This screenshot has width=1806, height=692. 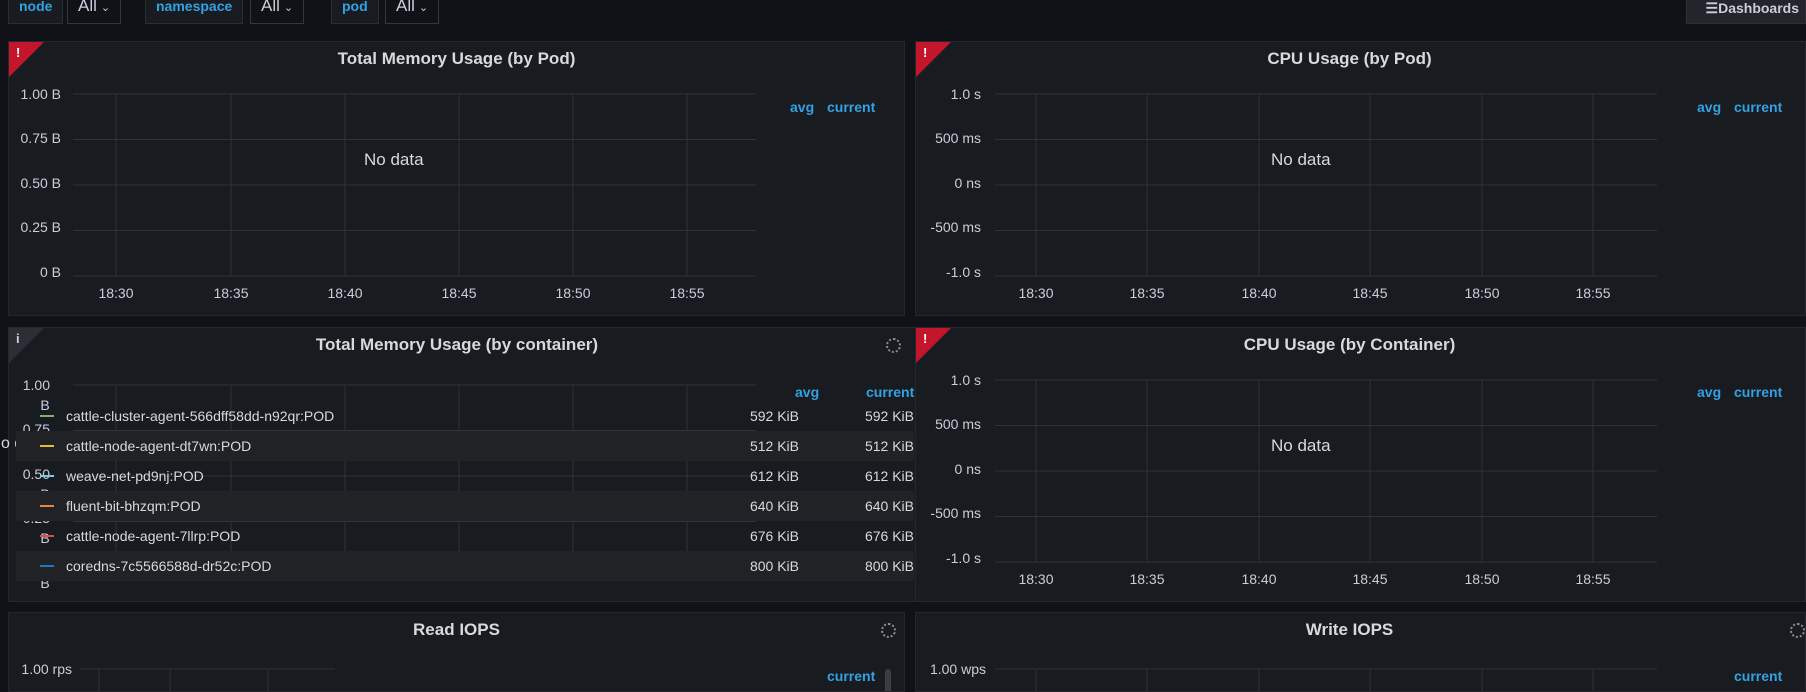 What do you see at coordinates (1360, 652) in the screenshot?
I see `panel-write-iops: Write IOPS 1.00 wps current` at bounding box center [1360, 652].